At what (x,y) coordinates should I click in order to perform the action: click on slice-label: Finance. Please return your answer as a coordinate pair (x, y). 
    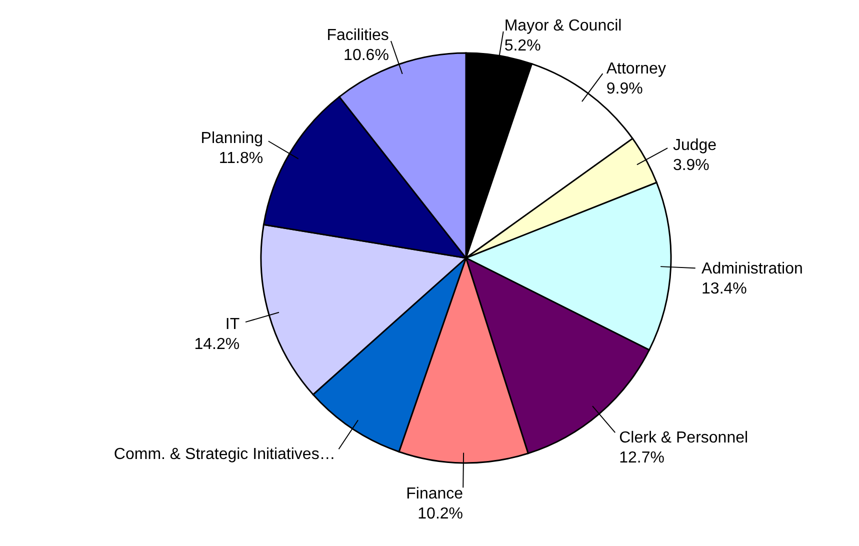
    Looking at the image, I should click on (435, 494).